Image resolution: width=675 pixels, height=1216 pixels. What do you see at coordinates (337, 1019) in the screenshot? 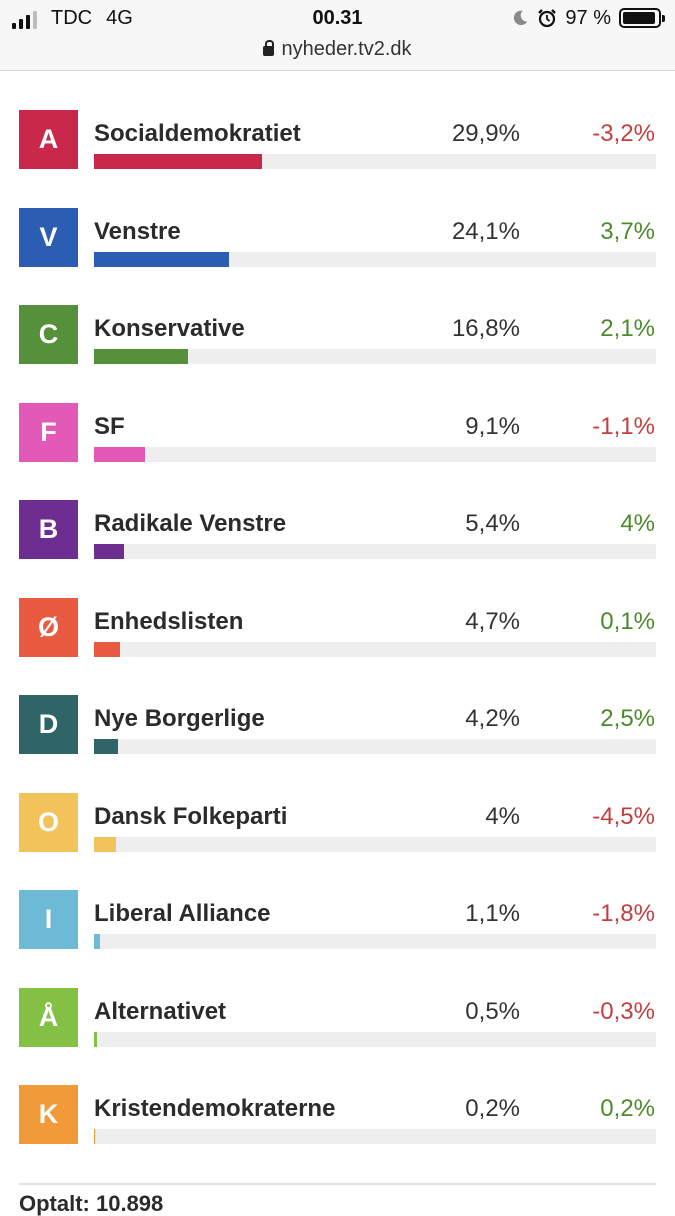
I see `party-row: Å Alternativet 0,5% -0,3%` at bounding box center [337, 1019].